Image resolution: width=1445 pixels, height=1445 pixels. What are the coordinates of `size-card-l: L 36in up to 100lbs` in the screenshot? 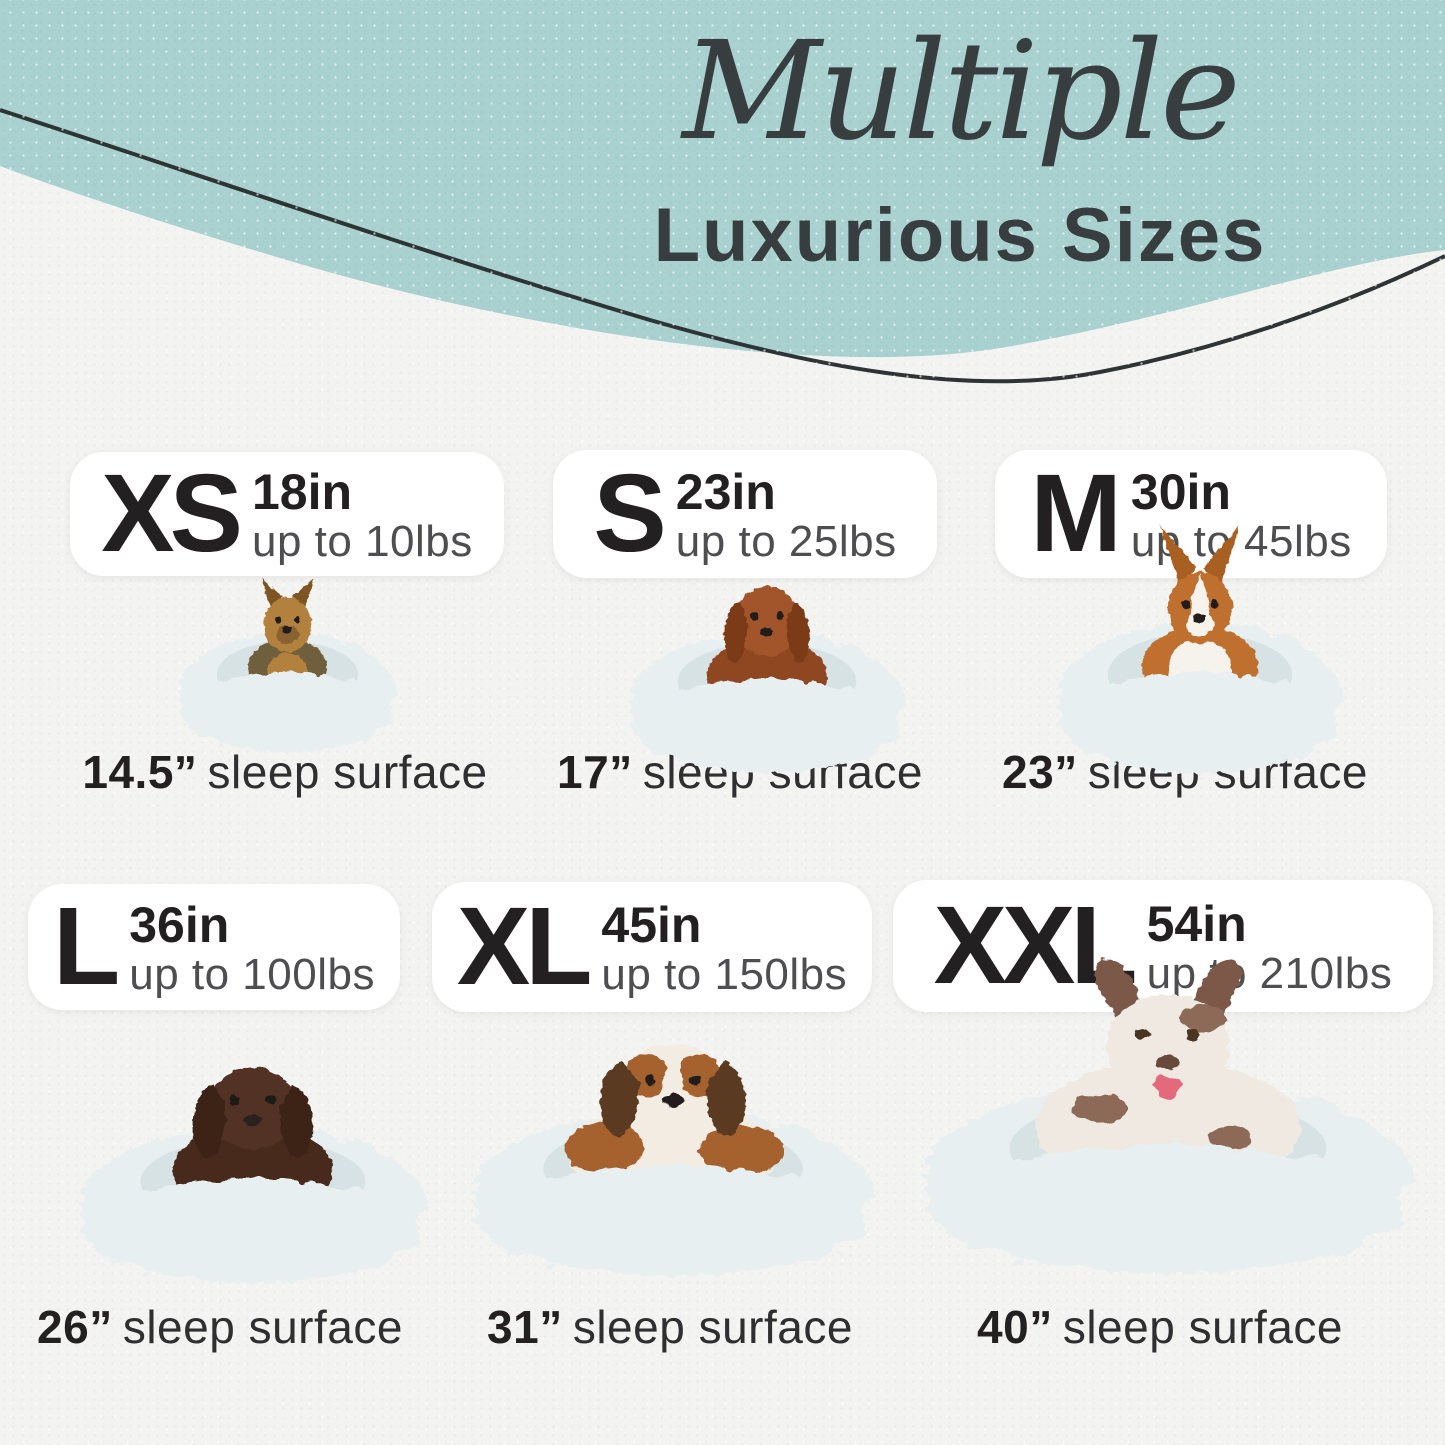 It's located at (214, 947).